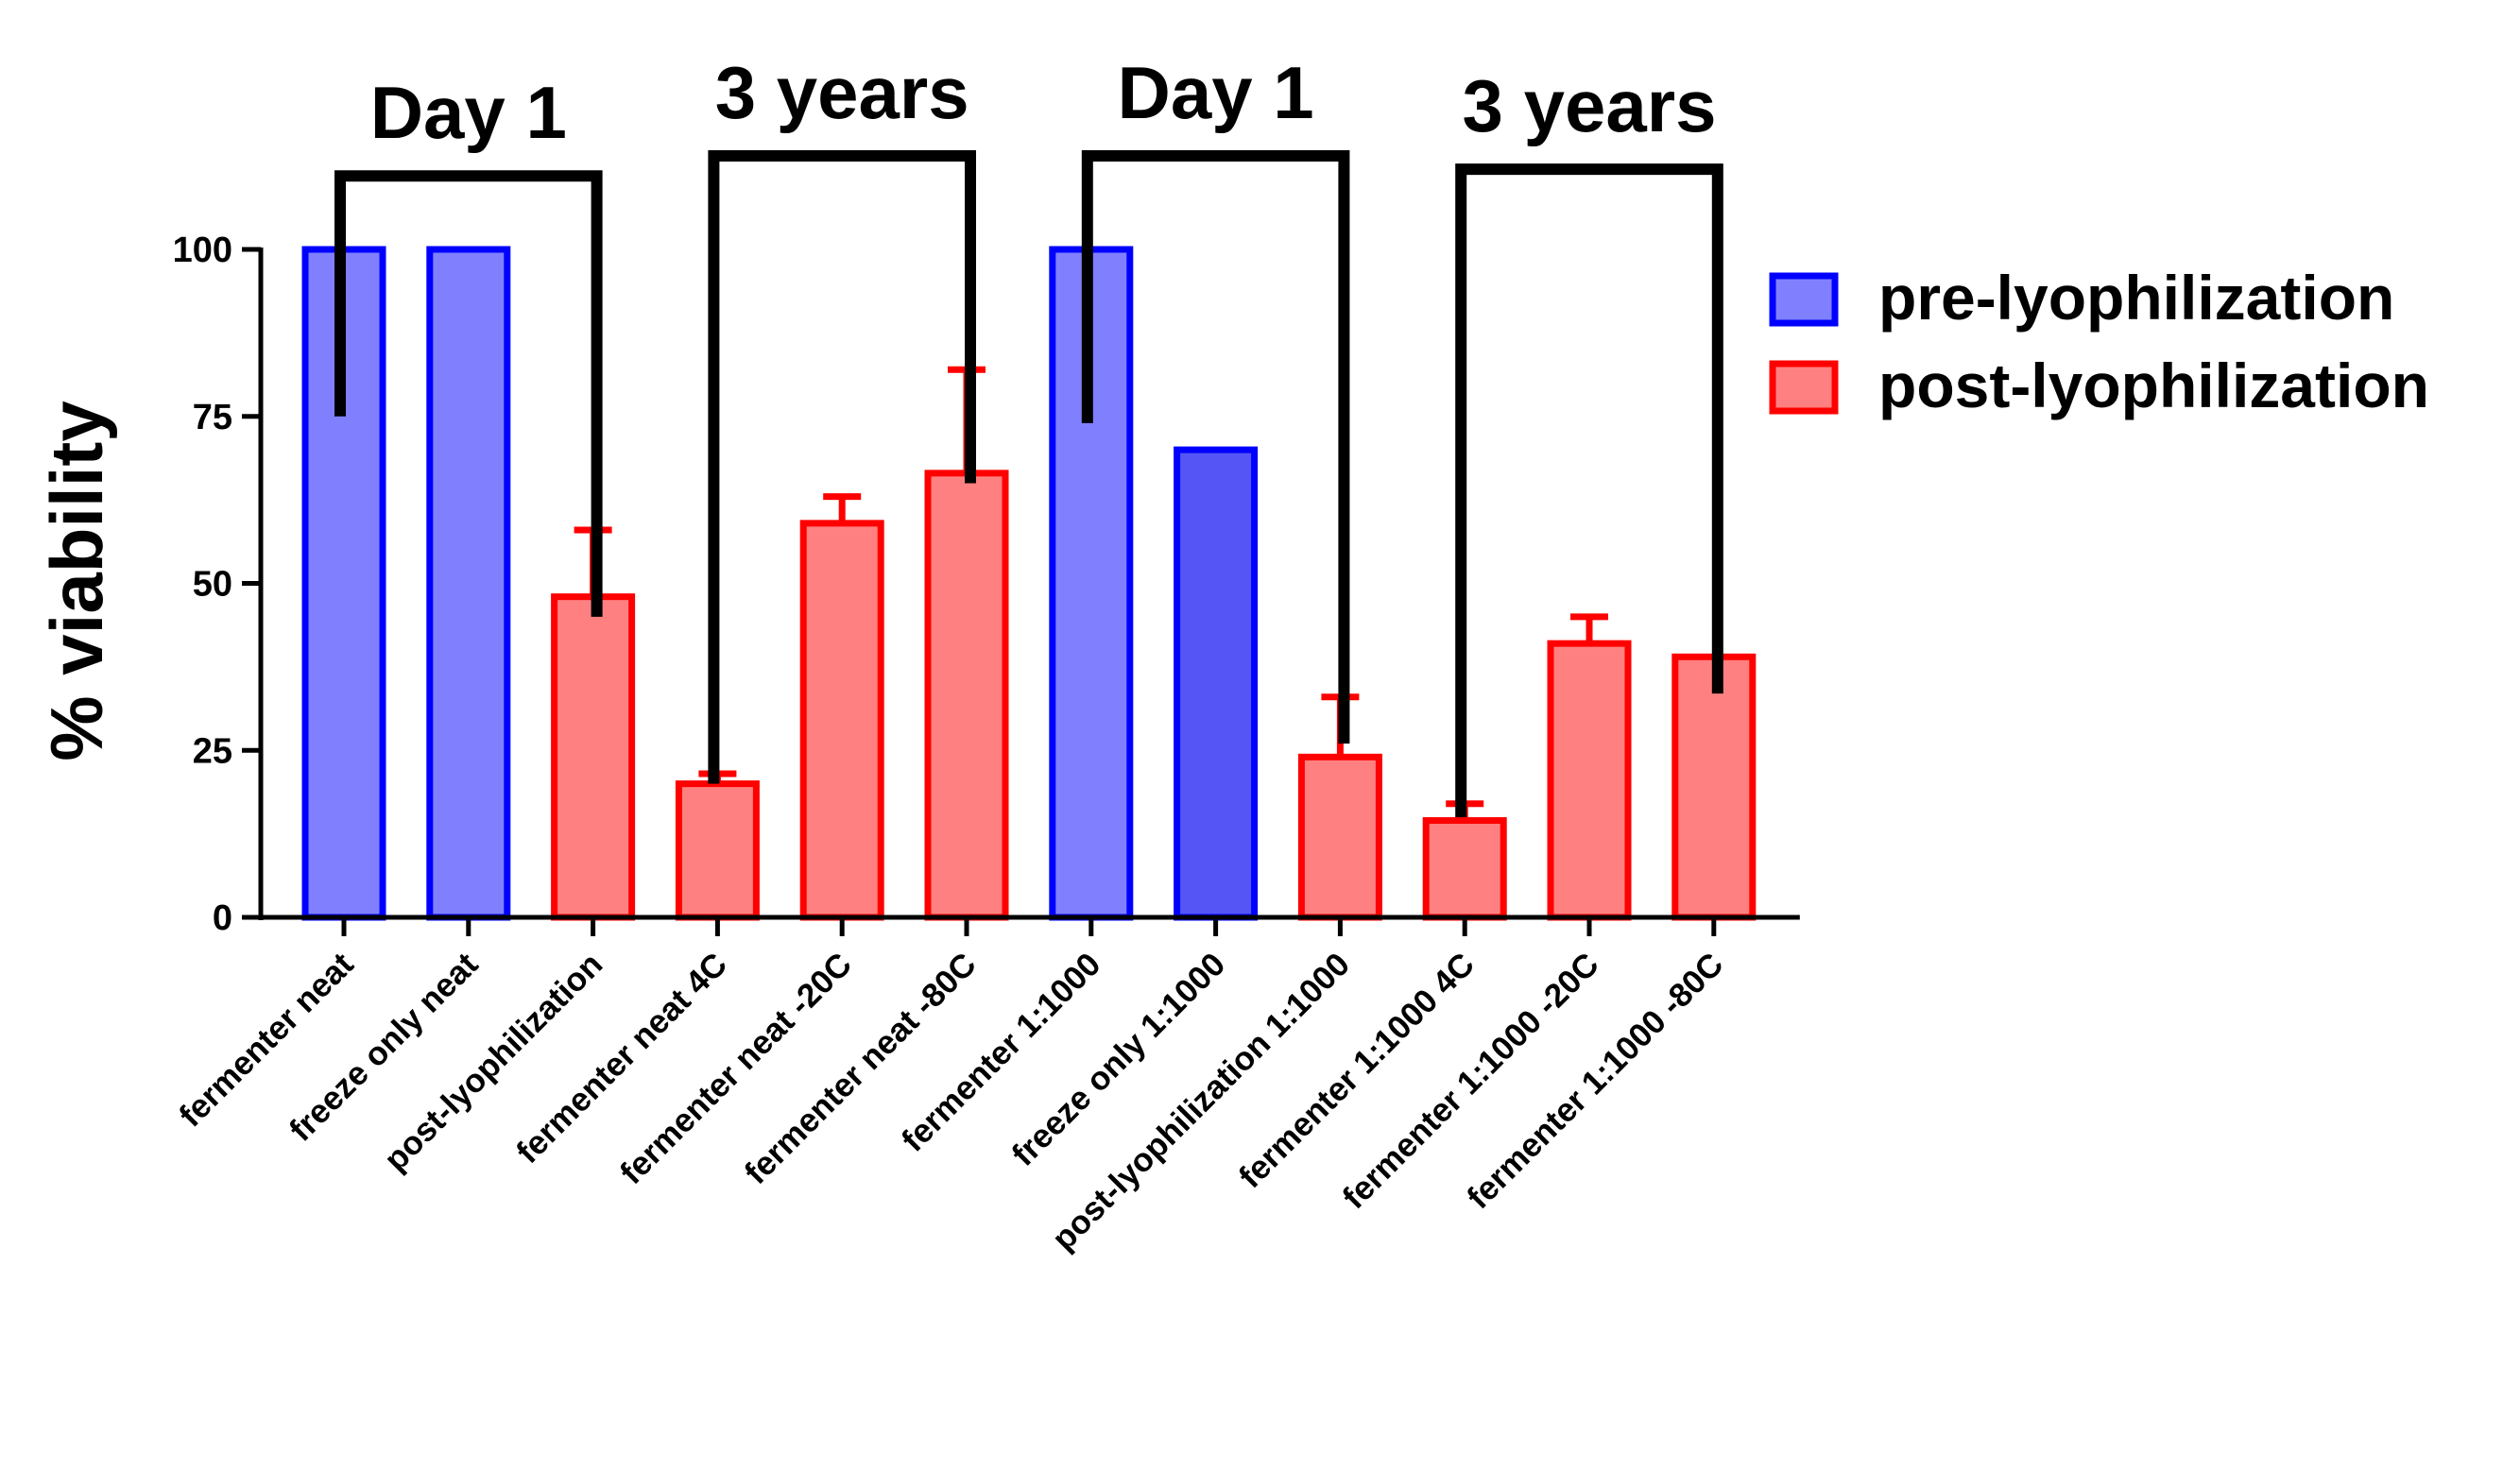  What do you see at coordinates (1118, 1059) in the screenshot?
I see `x-tick-label-freeze-only-1-1000: freeze only 1:1000` at bounding box center [1118, 1059].